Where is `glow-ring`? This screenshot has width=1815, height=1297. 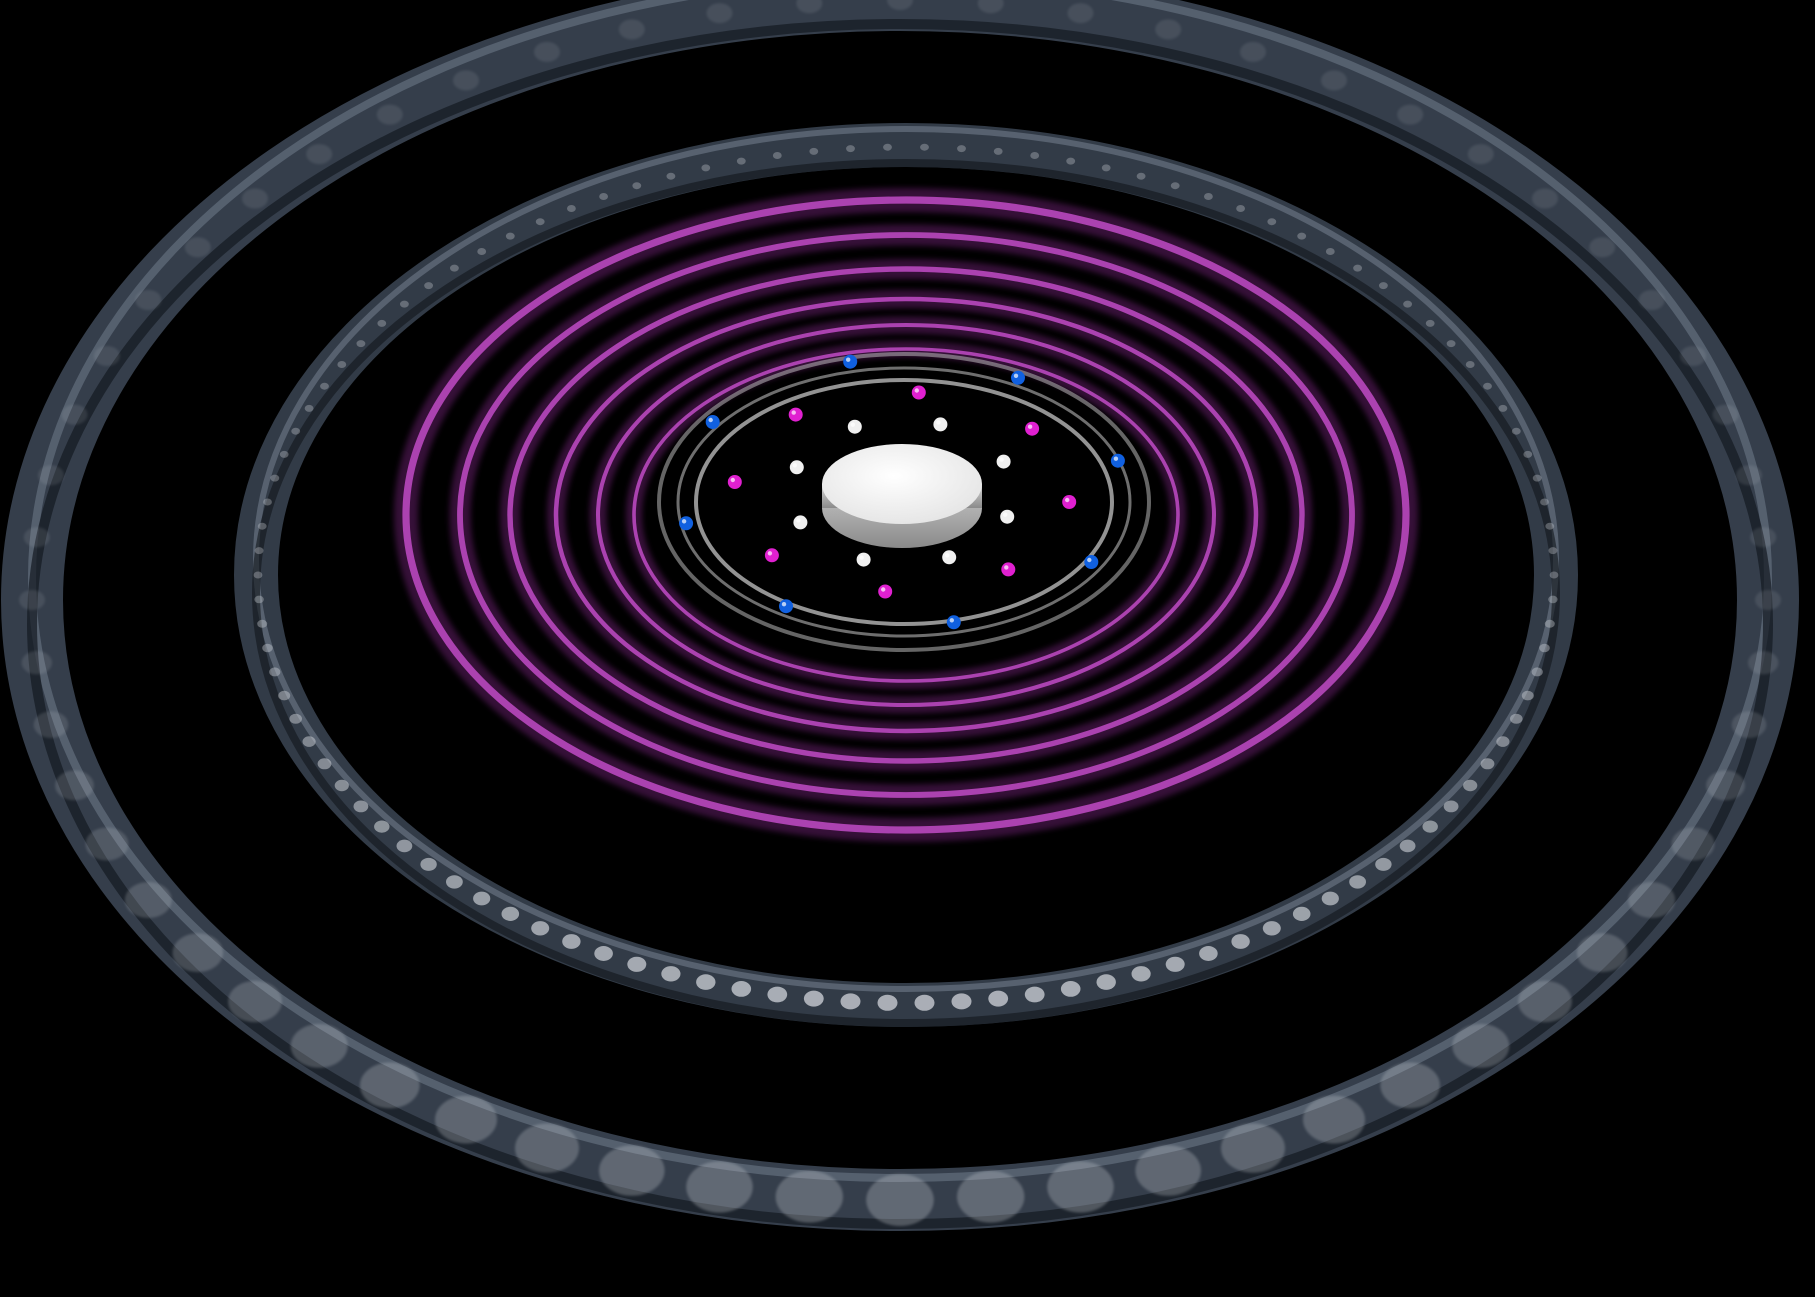
glow-ring is located at coordinates (906, 515).